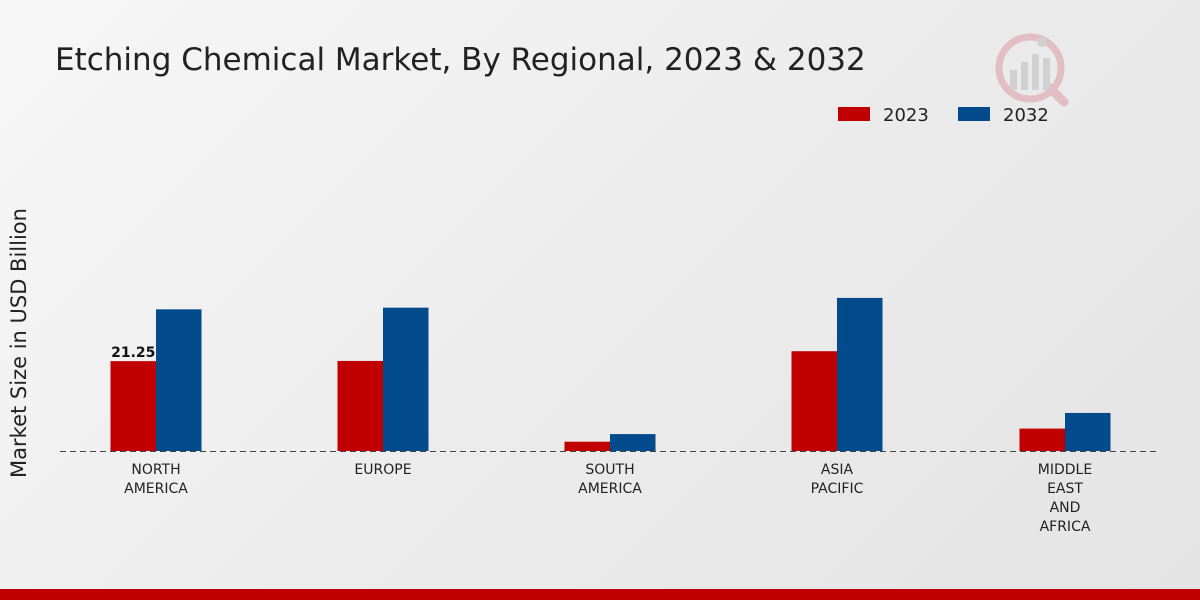 This screenshot has width=1200, height=600. What do you see at coordinates (906, 115) in the screenshot?
I see `legend-label: 2023` at bounding box center [906, 115].